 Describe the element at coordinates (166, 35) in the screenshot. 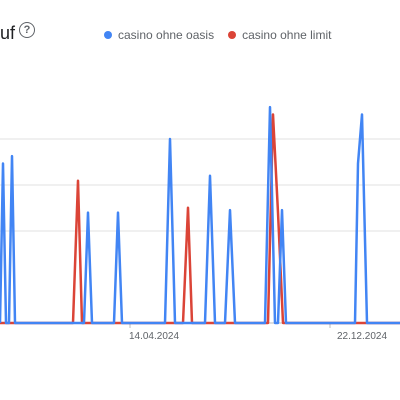

I see `legend-label-oasis: casino ohne oasis` at that location.